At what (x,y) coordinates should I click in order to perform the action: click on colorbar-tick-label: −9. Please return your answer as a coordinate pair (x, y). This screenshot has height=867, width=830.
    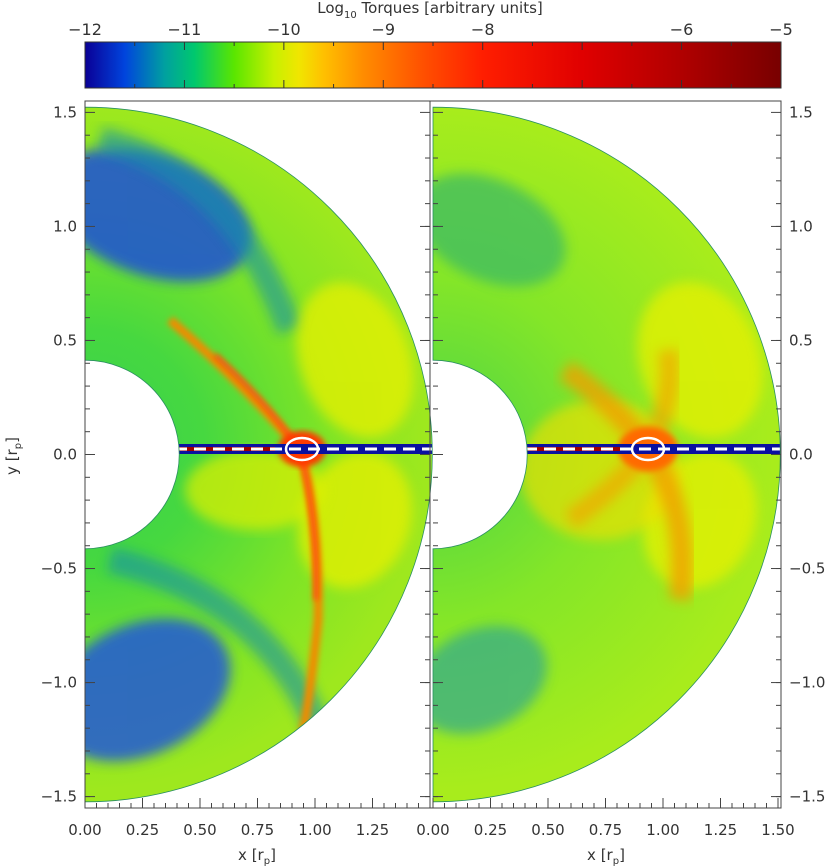
    Looking at the image, I should click on (383, 29).